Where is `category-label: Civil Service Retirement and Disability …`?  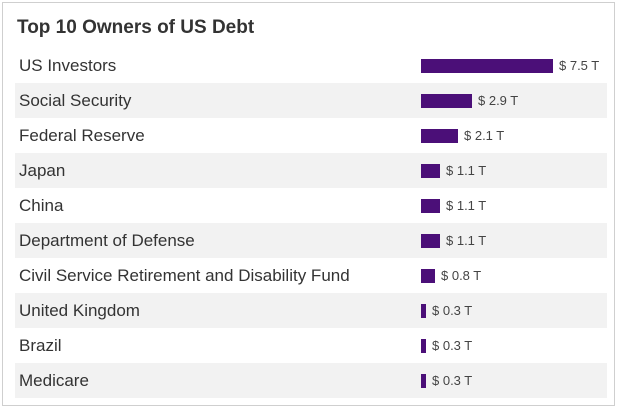
category-label: Civil Service Retirement and Disability … is located at coordinates (184, 275).